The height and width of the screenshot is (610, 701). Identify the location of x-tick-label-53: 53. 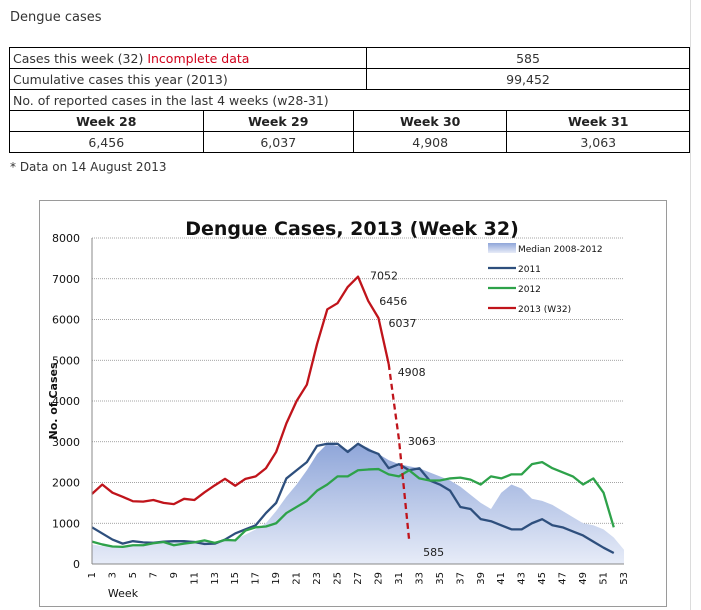
(624, 578).